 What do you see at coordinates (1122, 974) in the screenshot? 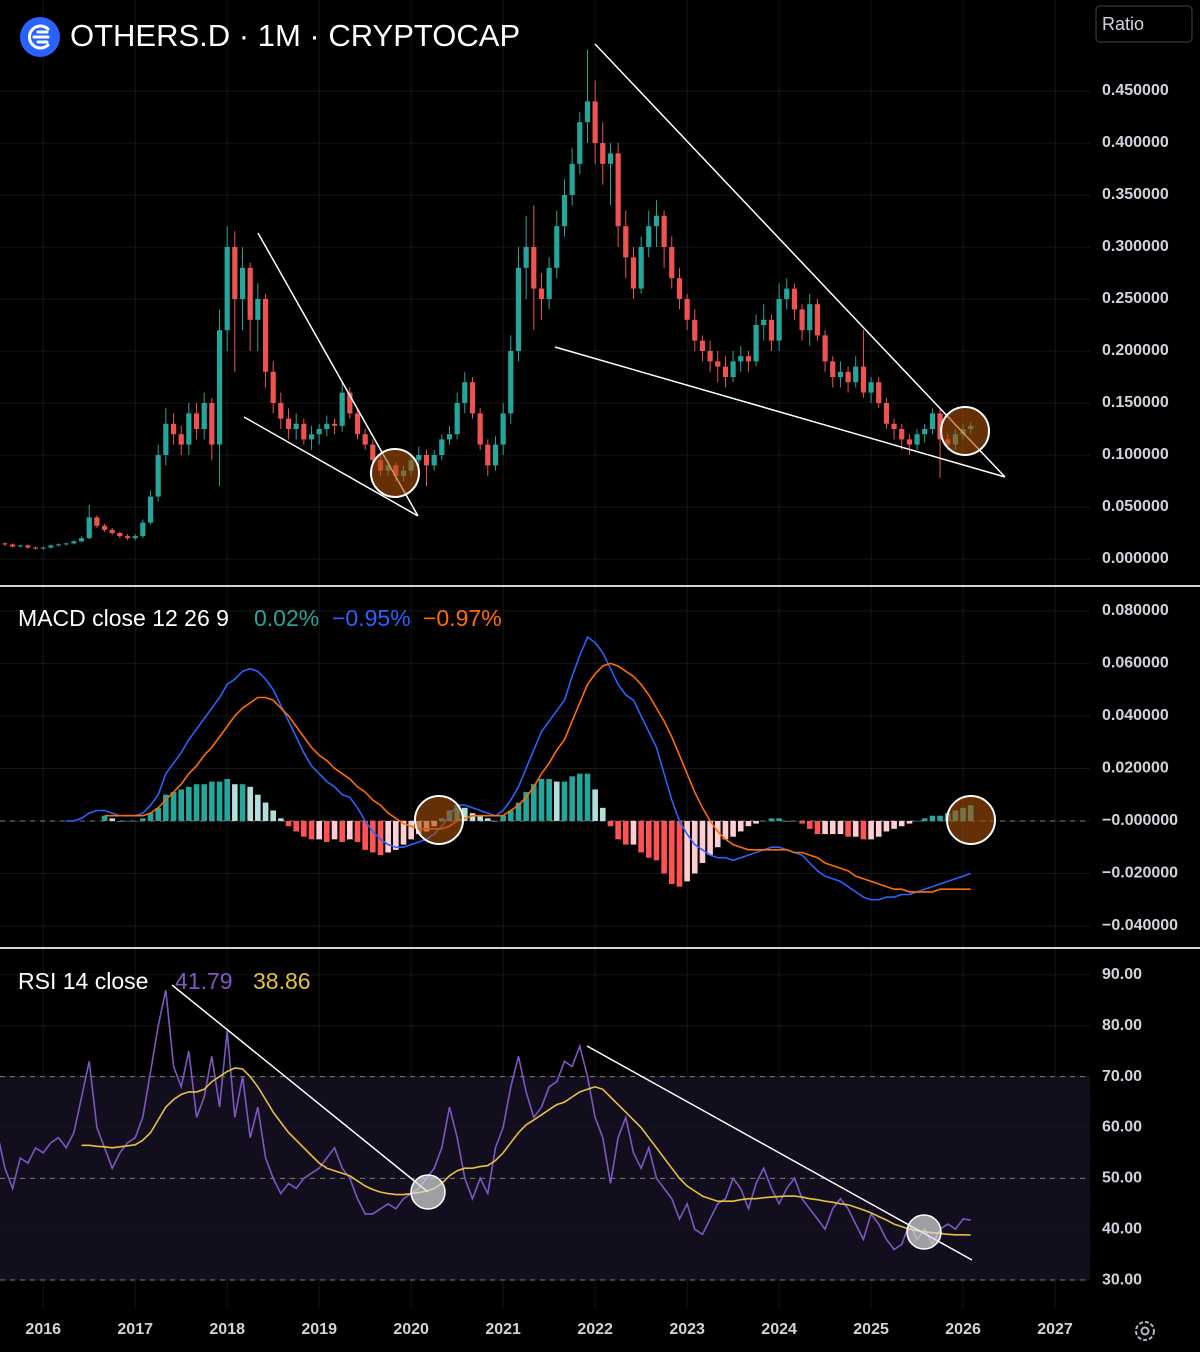
I see `y-tick-label: 90.00` at bounding box center [1122, 974].